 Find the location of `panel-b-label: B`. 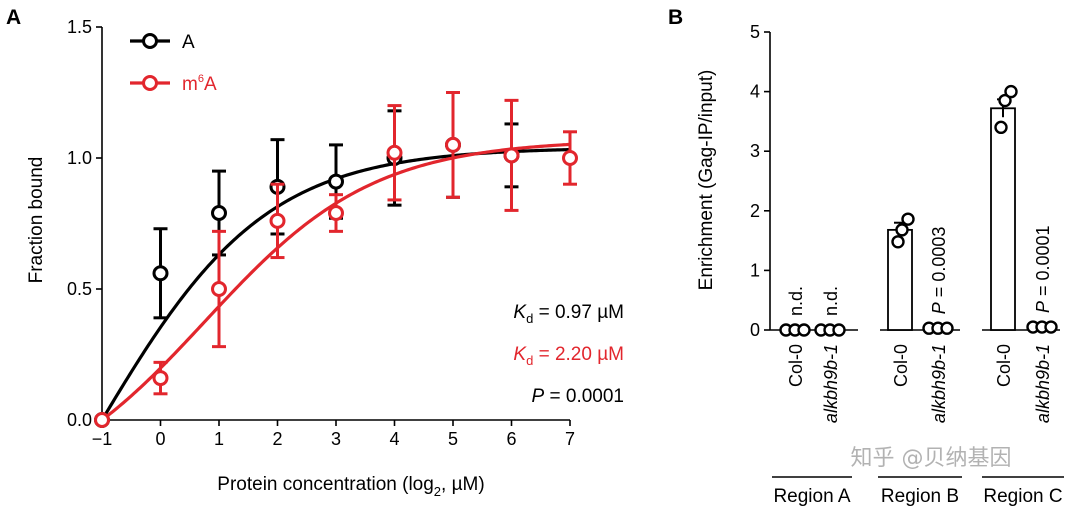

panel-b-label: B is located at coordinates (675, 17).